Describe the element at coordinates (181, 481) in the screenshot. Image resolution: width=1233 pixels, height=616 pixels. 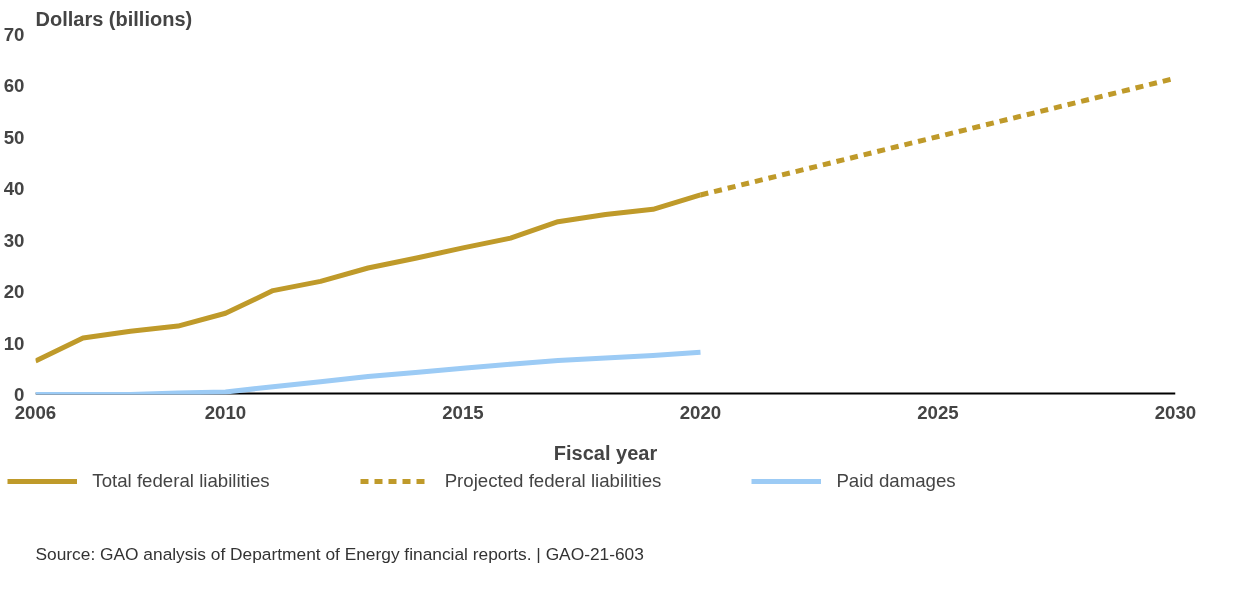
I see `legend-label: Total federal liabilities` at that location.